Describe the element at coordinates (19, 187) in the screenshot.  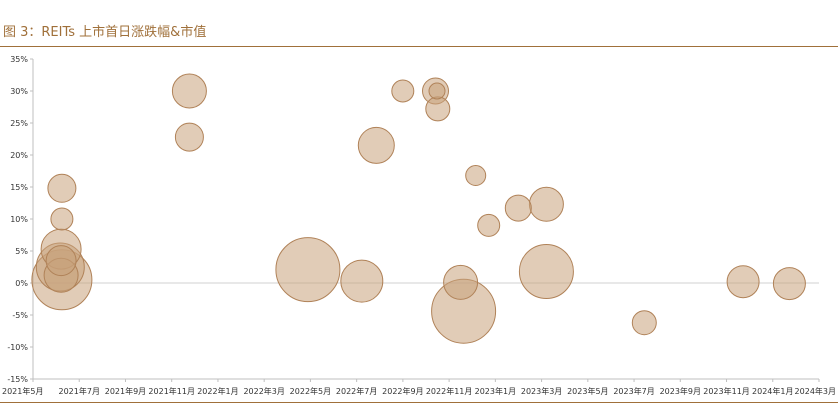
I see `y-tick-label: 15%` at that location.